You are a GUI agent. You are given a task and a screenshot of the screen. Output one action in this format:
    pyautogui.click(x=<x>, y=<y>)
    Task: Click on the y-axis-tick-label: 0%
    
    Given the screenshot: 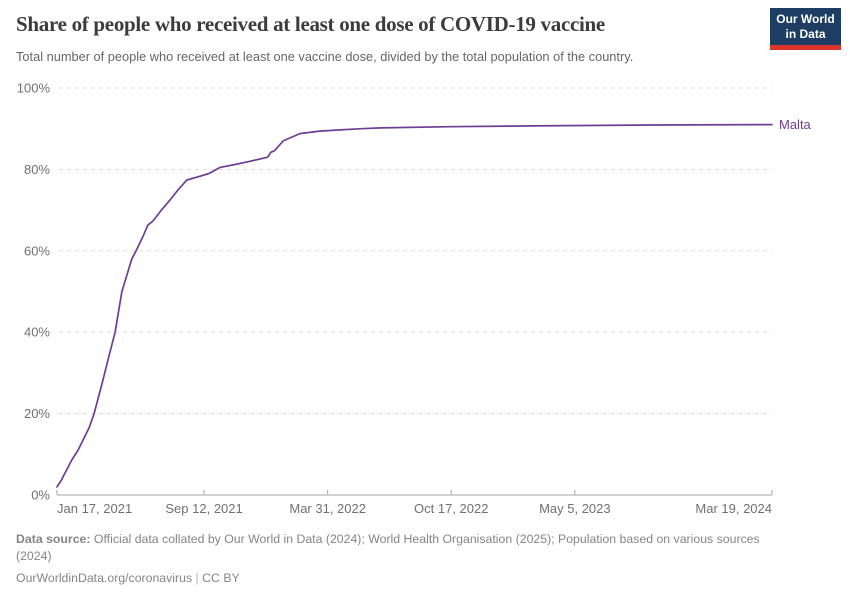 What is the action you would take?
    pyautogui.click(x=40, y=495)
    